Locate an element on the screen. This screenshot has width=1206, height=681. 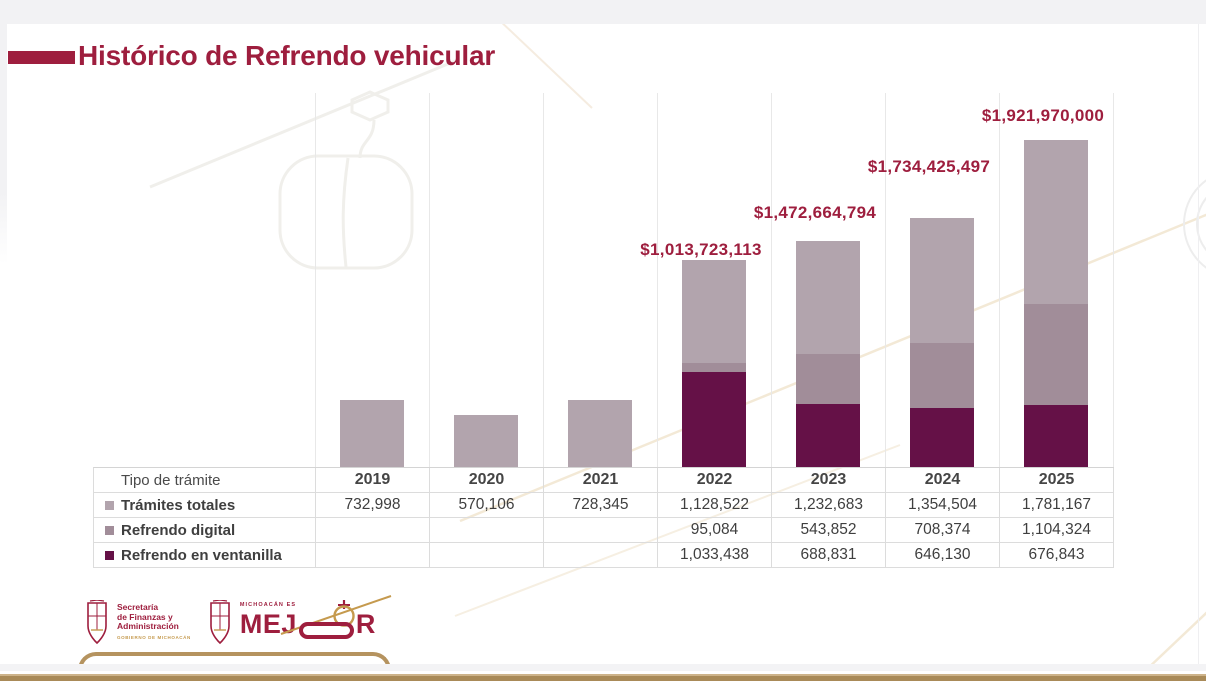
title-accent-bar is located at coordinates (41, 57).